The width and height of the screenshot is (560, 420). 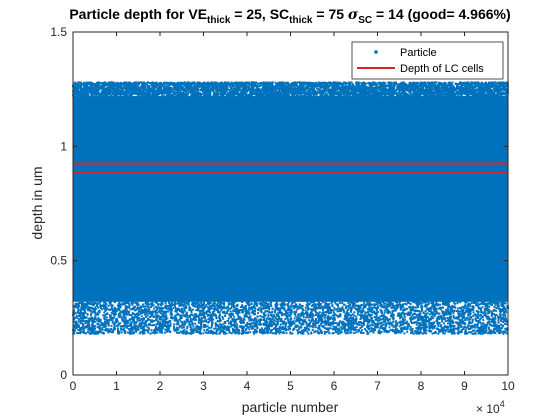 What do you see at coordinates (259, 14) in the screenshot?
I see `title-mid1: = 25, SC` at bounding box center [259, 14].